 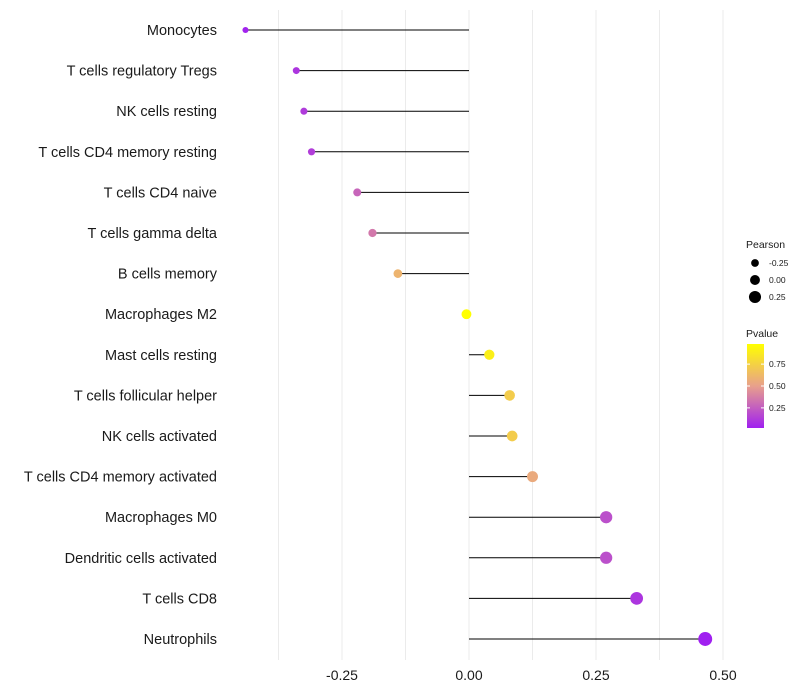 What do you see at coordinates (160, 193) in the screenshot?
I see `category-label: T cells CD4 naive` at bounding box center [160, 193].